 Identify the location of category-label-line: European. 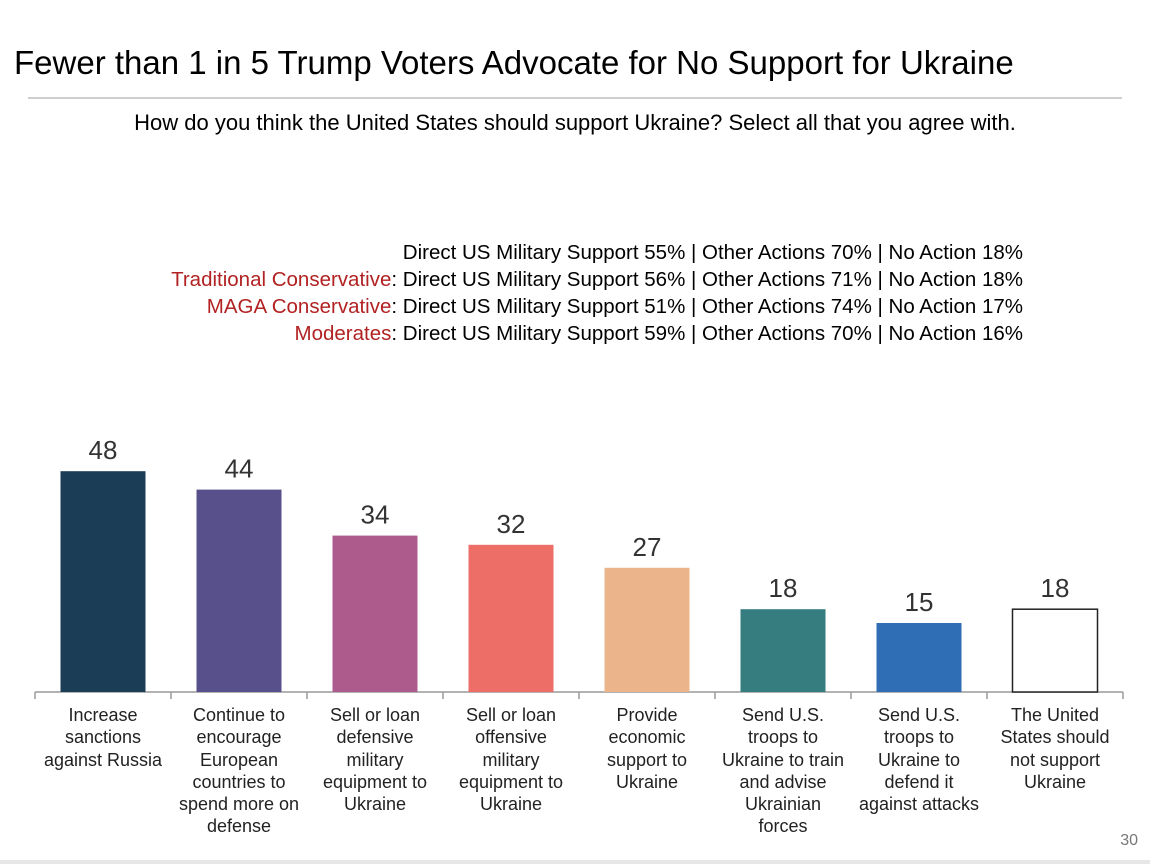
(239, 759).